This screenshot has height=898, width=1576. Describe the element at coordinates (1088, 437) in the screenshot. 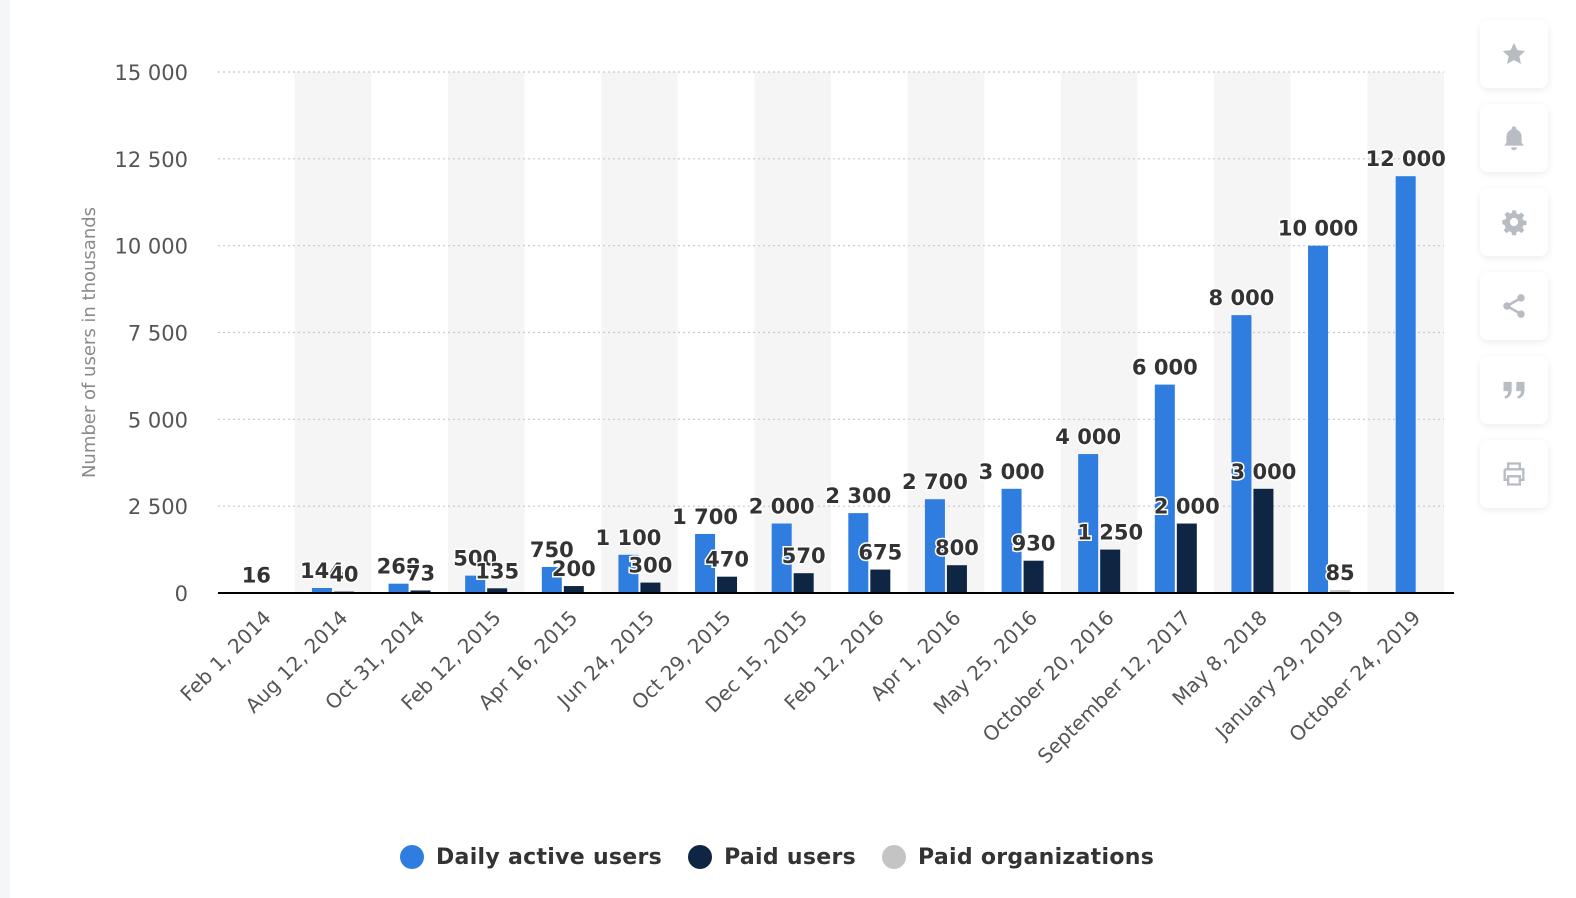

I see `data-label: 4 000` at that location.